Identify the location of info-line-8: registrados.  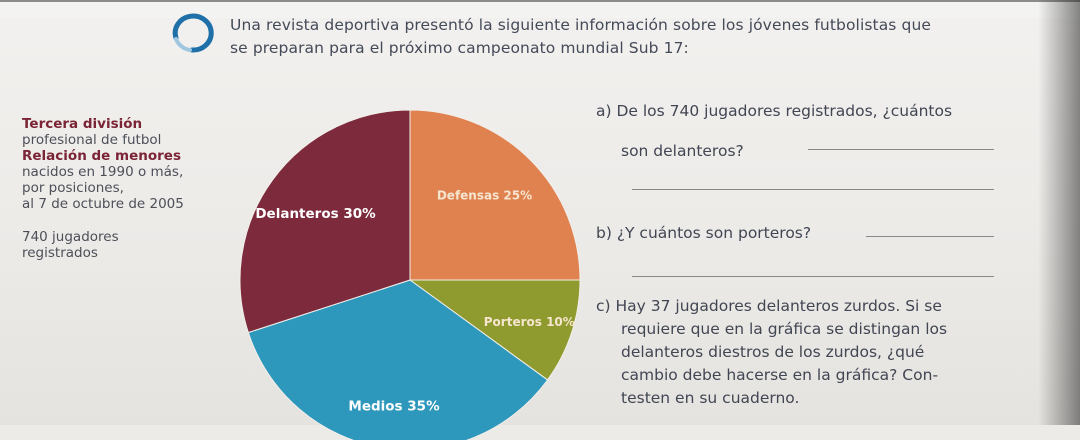
(60, 253).